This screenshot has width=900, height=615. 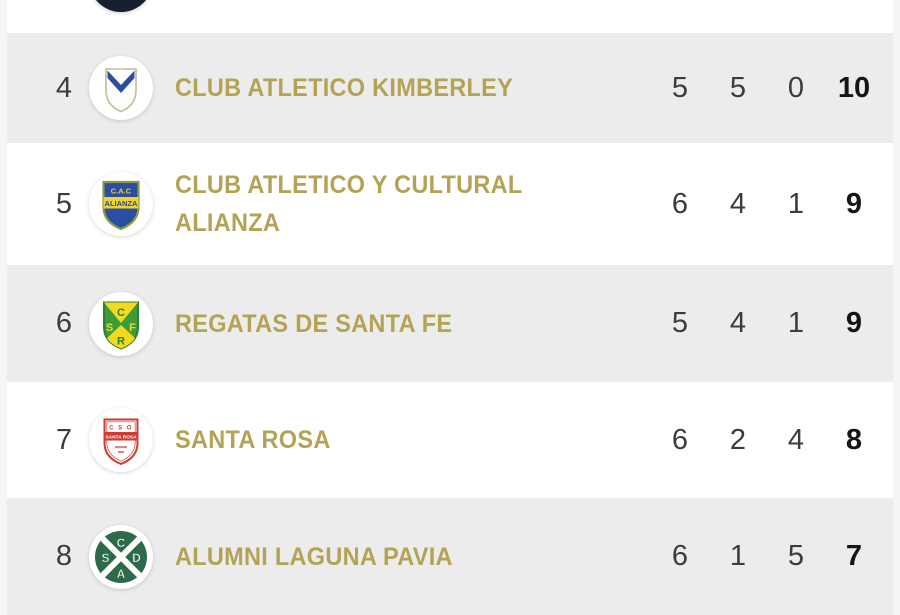 What do you see at coordinates (349, 204) in the screenshot?
I see `club-name: CLUB ATLETICO Y CULTURAL ALIANZA` at bounding box center [349, 204].